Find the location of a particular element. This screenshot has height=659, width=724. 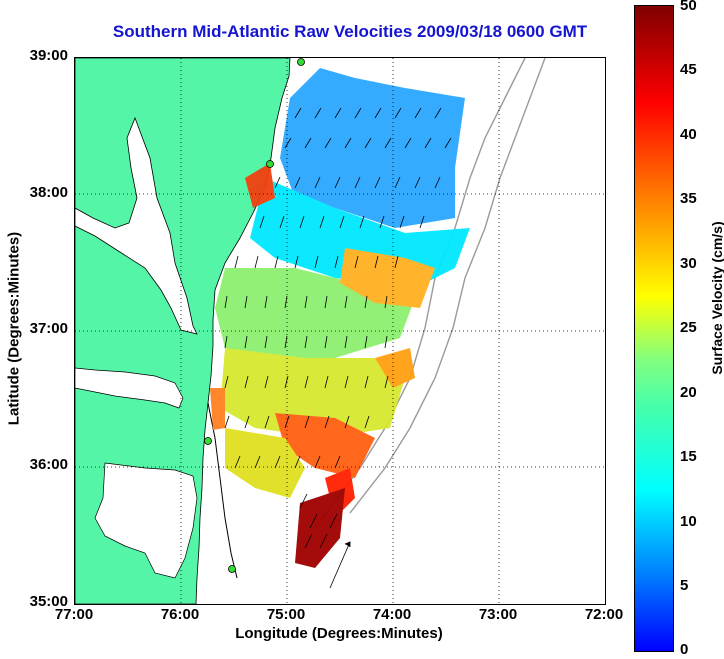

y-tick-label: 38:00 is located at coordinates (48, 192).